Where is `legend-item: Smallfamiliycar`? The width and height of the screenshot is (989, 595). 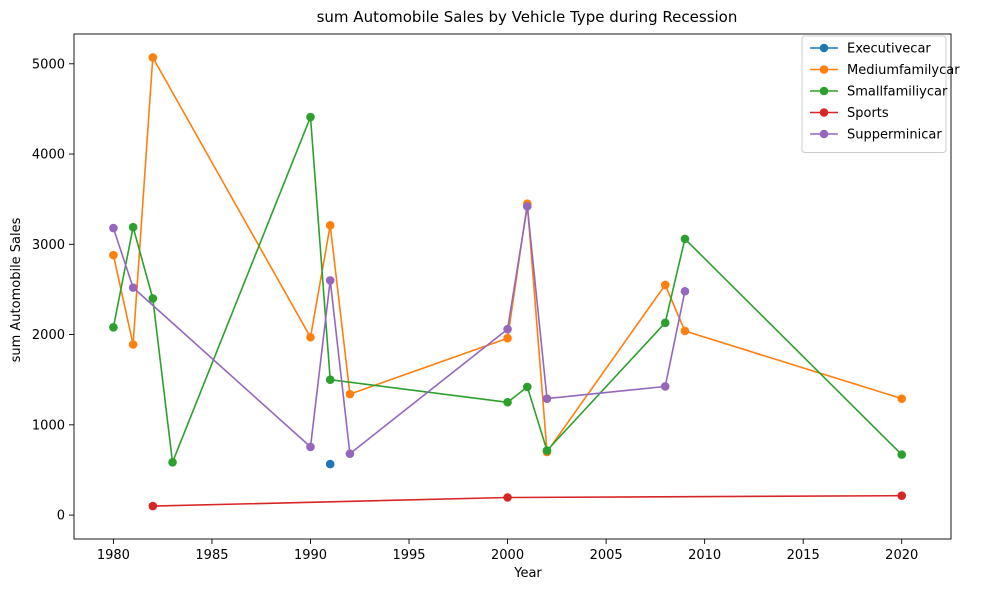
legend-item: Smallfamiliycar is located at coordinates (879, 92).